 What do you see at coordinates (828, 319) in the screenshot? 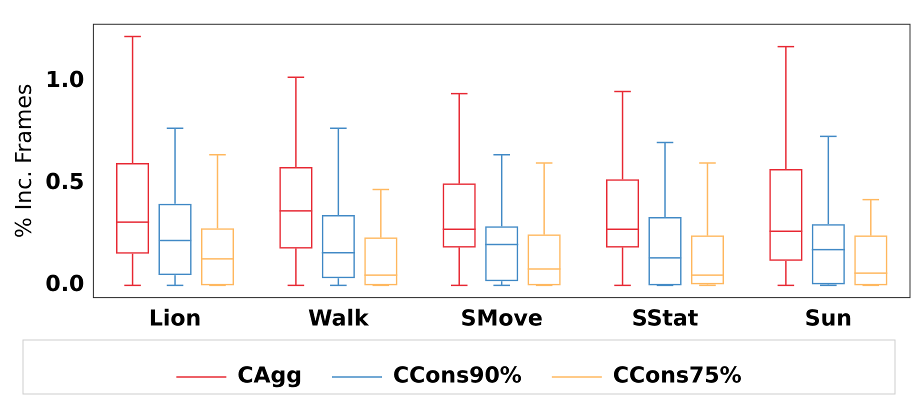
I see `x-tick-label: Sun` at bounding box center [828, 319].